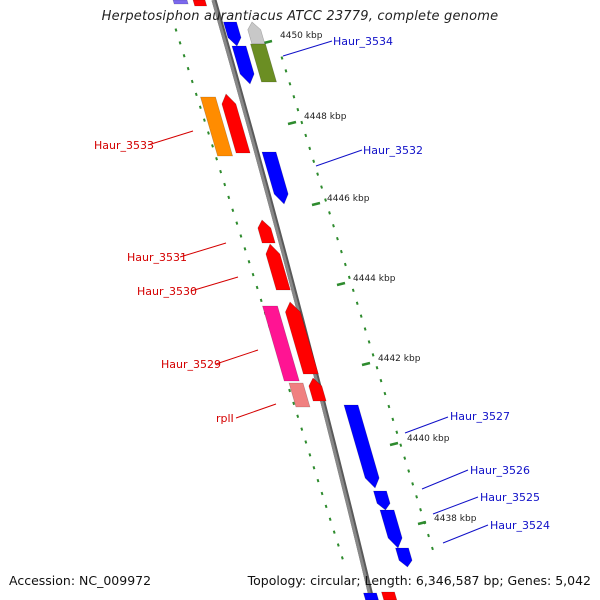 The image size is (600, 600). What do you see at coordinates (299, 395) in the screenshot?
I see `gene-rpli` at bounding box center [299, 395].